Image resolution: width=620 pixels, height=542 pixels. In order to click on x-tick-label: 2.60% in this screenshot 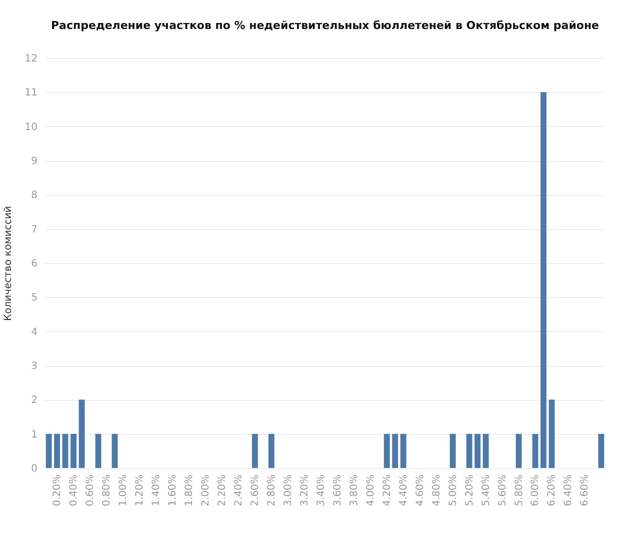, I will do `click(255, 490)`.